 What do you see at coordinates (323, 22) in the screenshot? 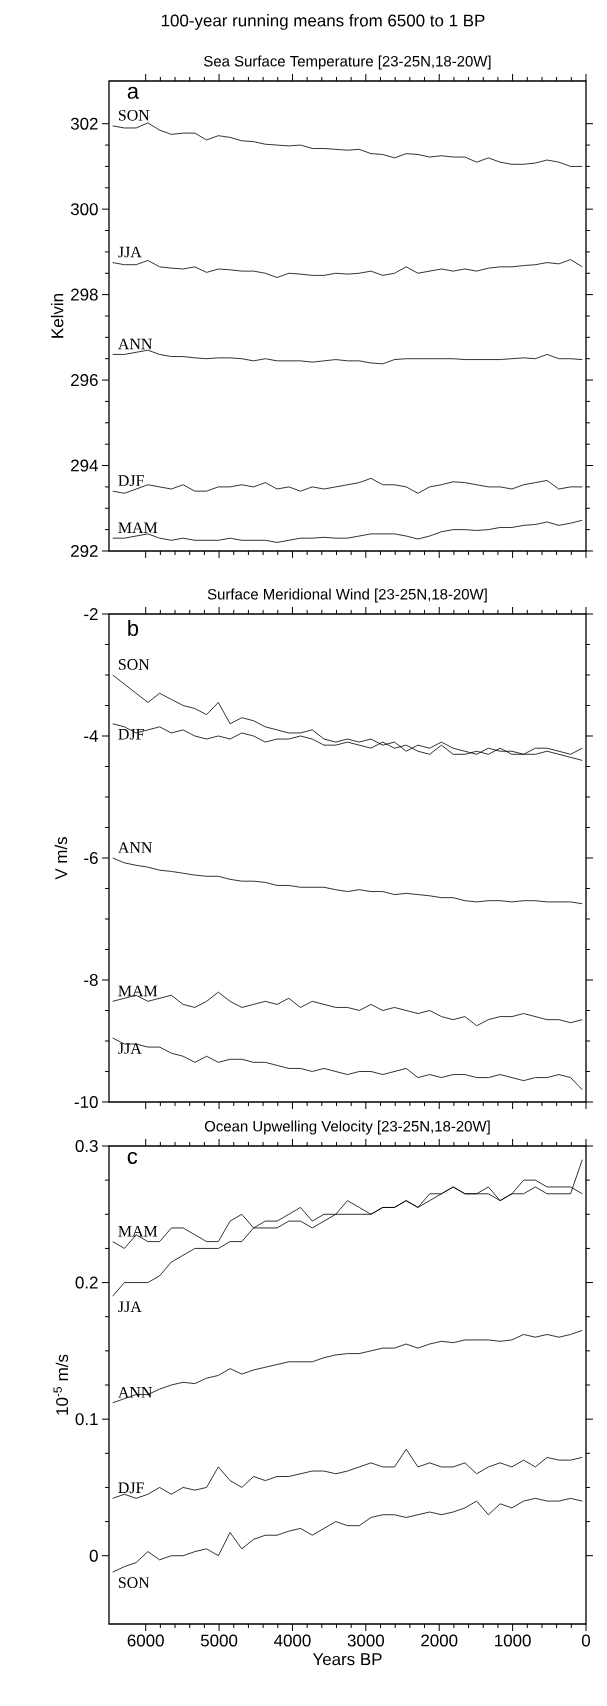
I see `chart-title: 100-year running means from 6500 to 1 BP` at bounding box center [323, 22].